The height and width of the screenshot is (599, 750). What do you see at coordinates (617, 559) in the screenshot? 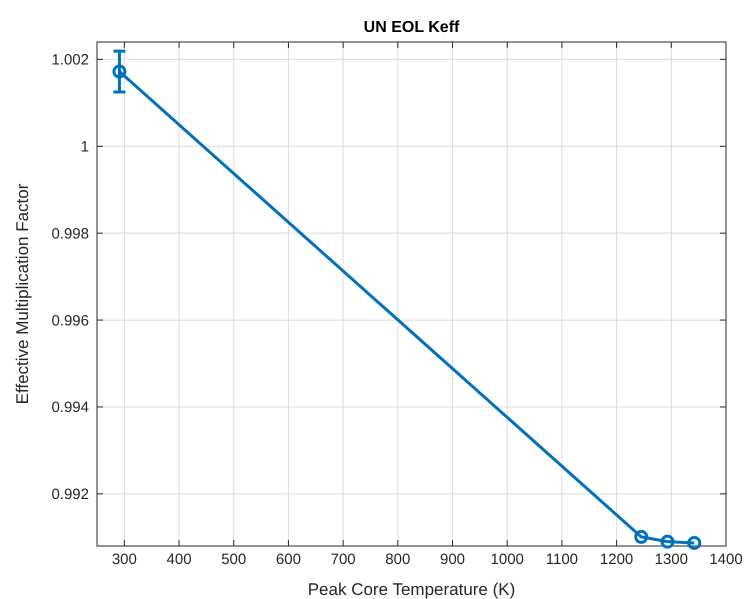
I see `x-tick-label: 1200` at bounding box center [617, 559].